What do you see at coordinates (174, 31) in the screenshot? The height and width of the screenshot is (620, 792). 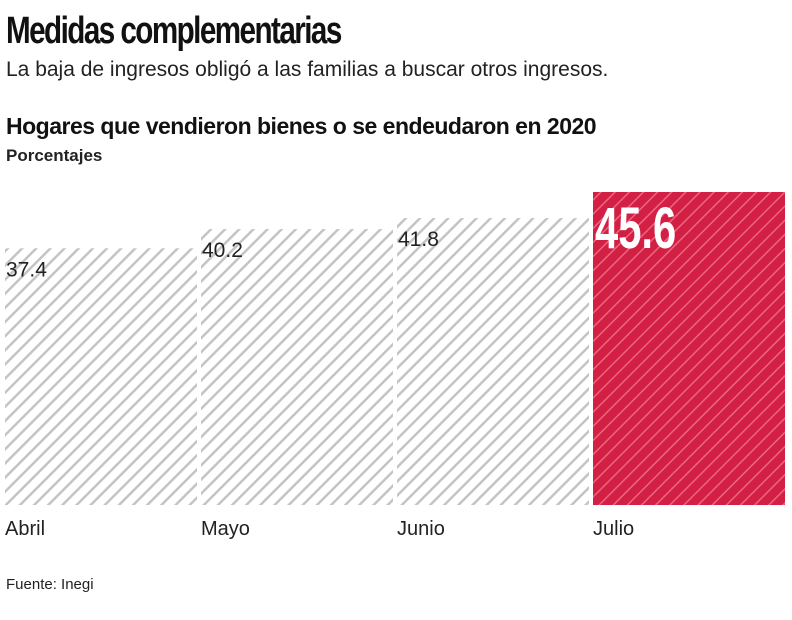 I see `page-title: Medidas complementarias` at bounding box center [174, 31].